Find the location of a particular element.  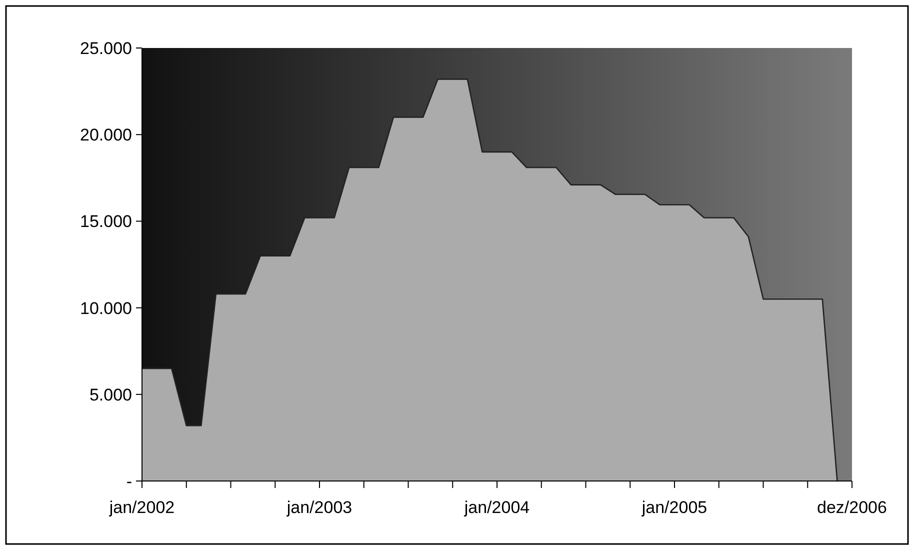

x-tick-label: jan/2002 is located at coordinates (141, 507).